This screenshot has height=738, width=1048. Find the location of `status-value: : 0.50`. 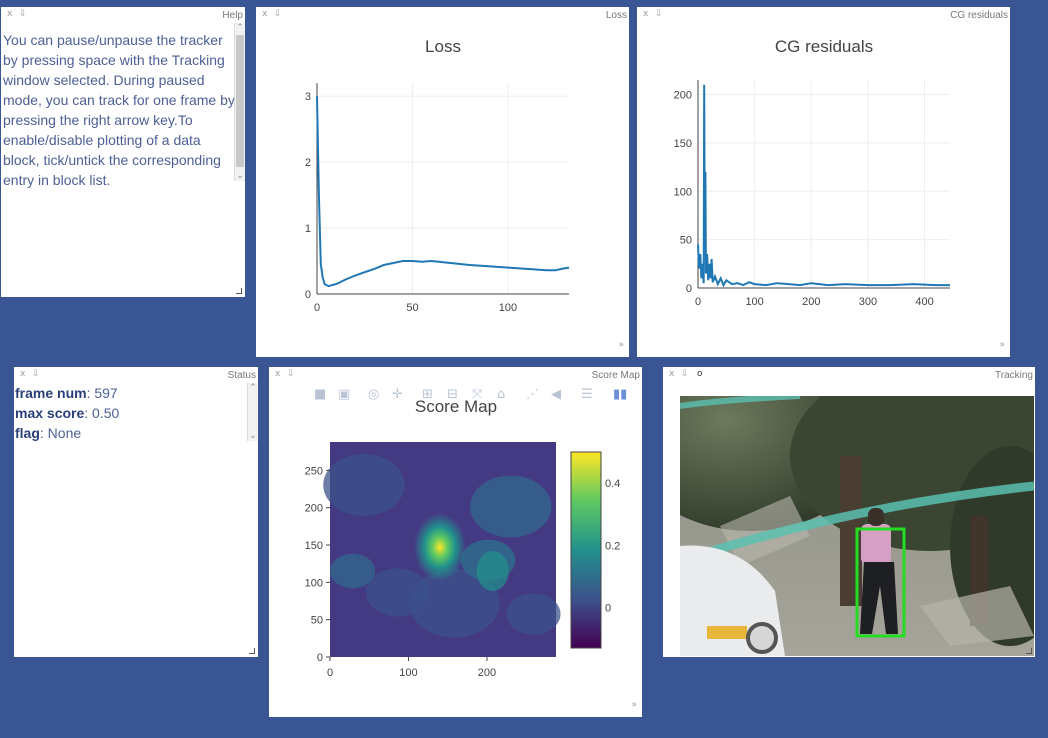

status-value: : 0.50 is located at coordinates (102, 413).